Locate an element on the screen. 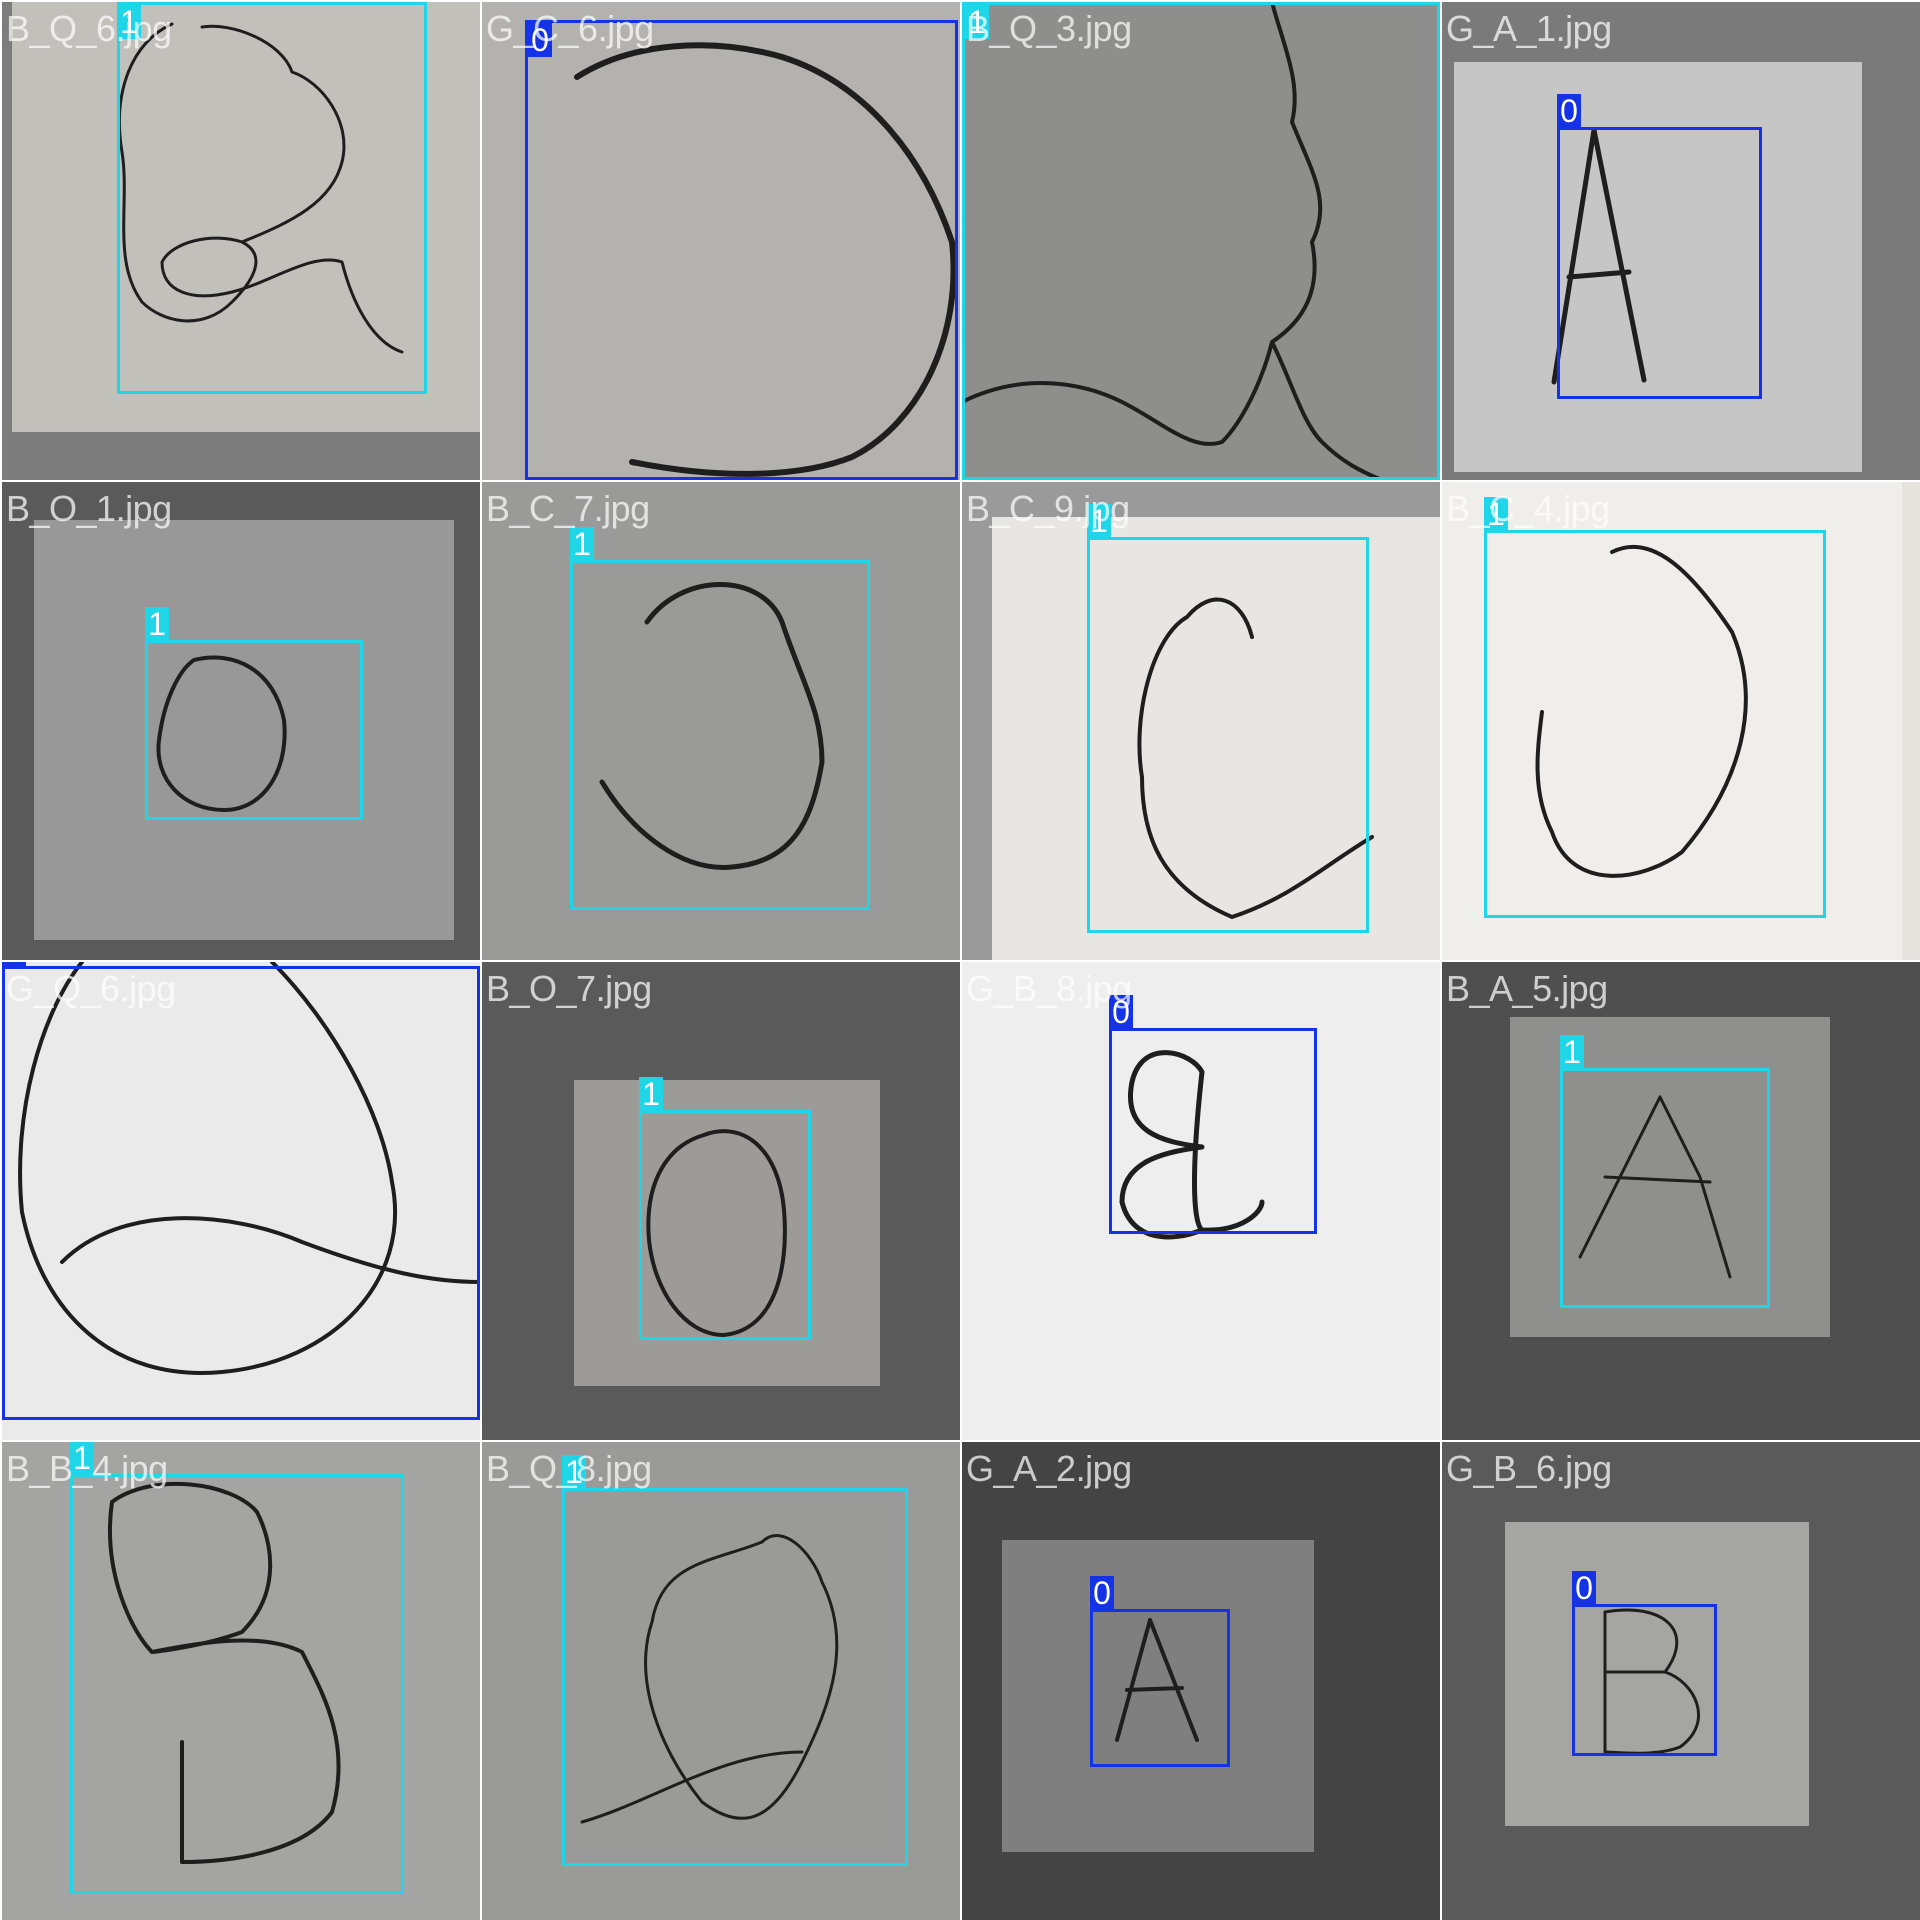 The width and height of the screenshot is (1920, 1920). file-name: G_A_1.jpg is located at coordinates (1529, 28).